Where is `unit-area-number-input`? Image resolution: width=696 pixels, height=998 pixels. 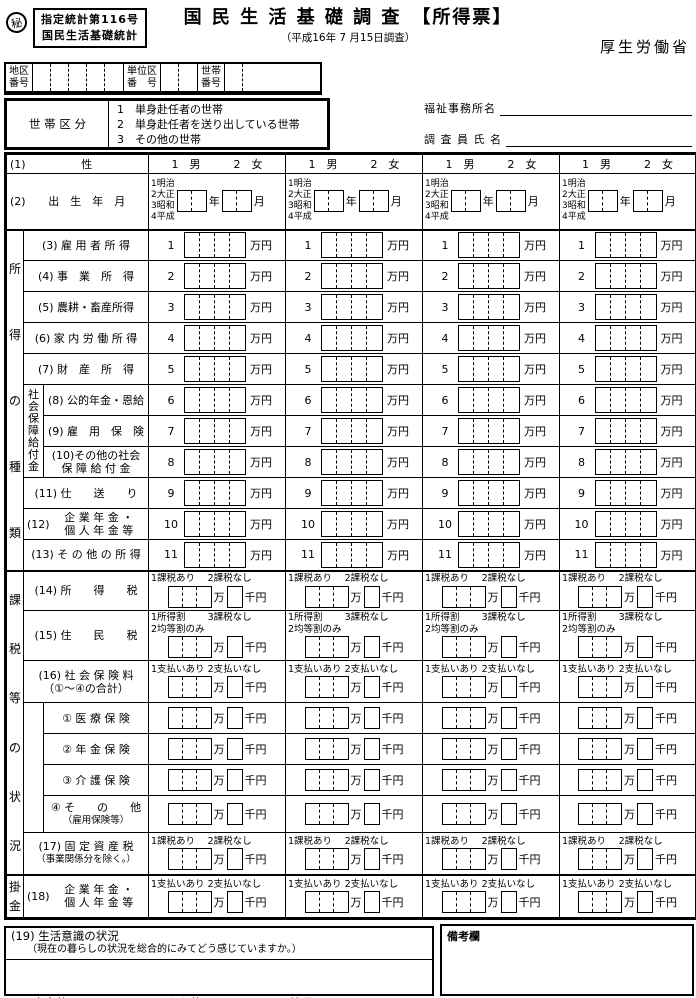 unit-area-number-input is located at coordinates (179, 77).